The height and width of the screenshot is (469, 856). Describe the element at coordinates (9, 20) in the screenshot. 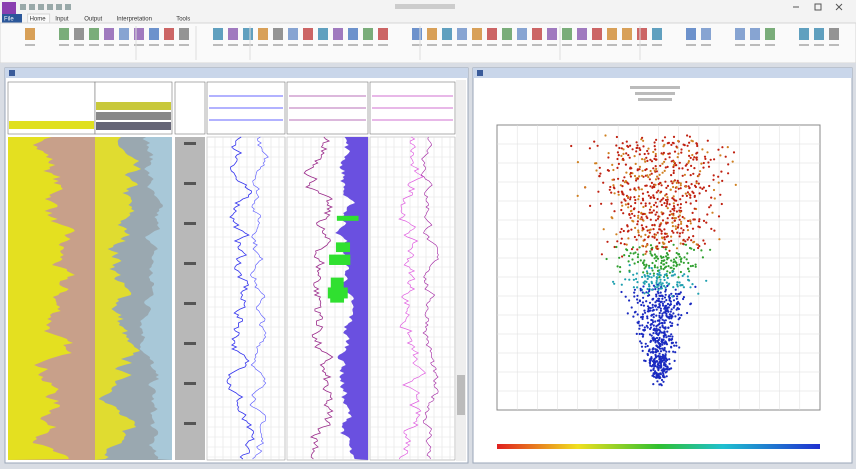

I see `ribbon-tab: File` at that location.